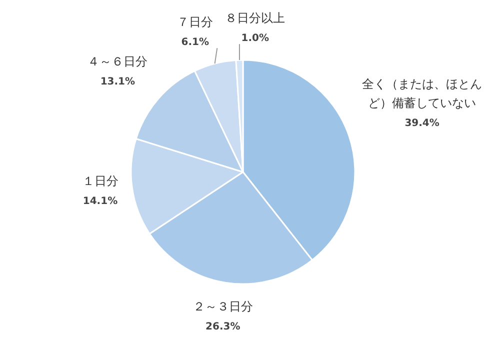  Describe the element at coordinates (255, 18) in the screenshot. I see `slice-label: ８日分以上` at that location.